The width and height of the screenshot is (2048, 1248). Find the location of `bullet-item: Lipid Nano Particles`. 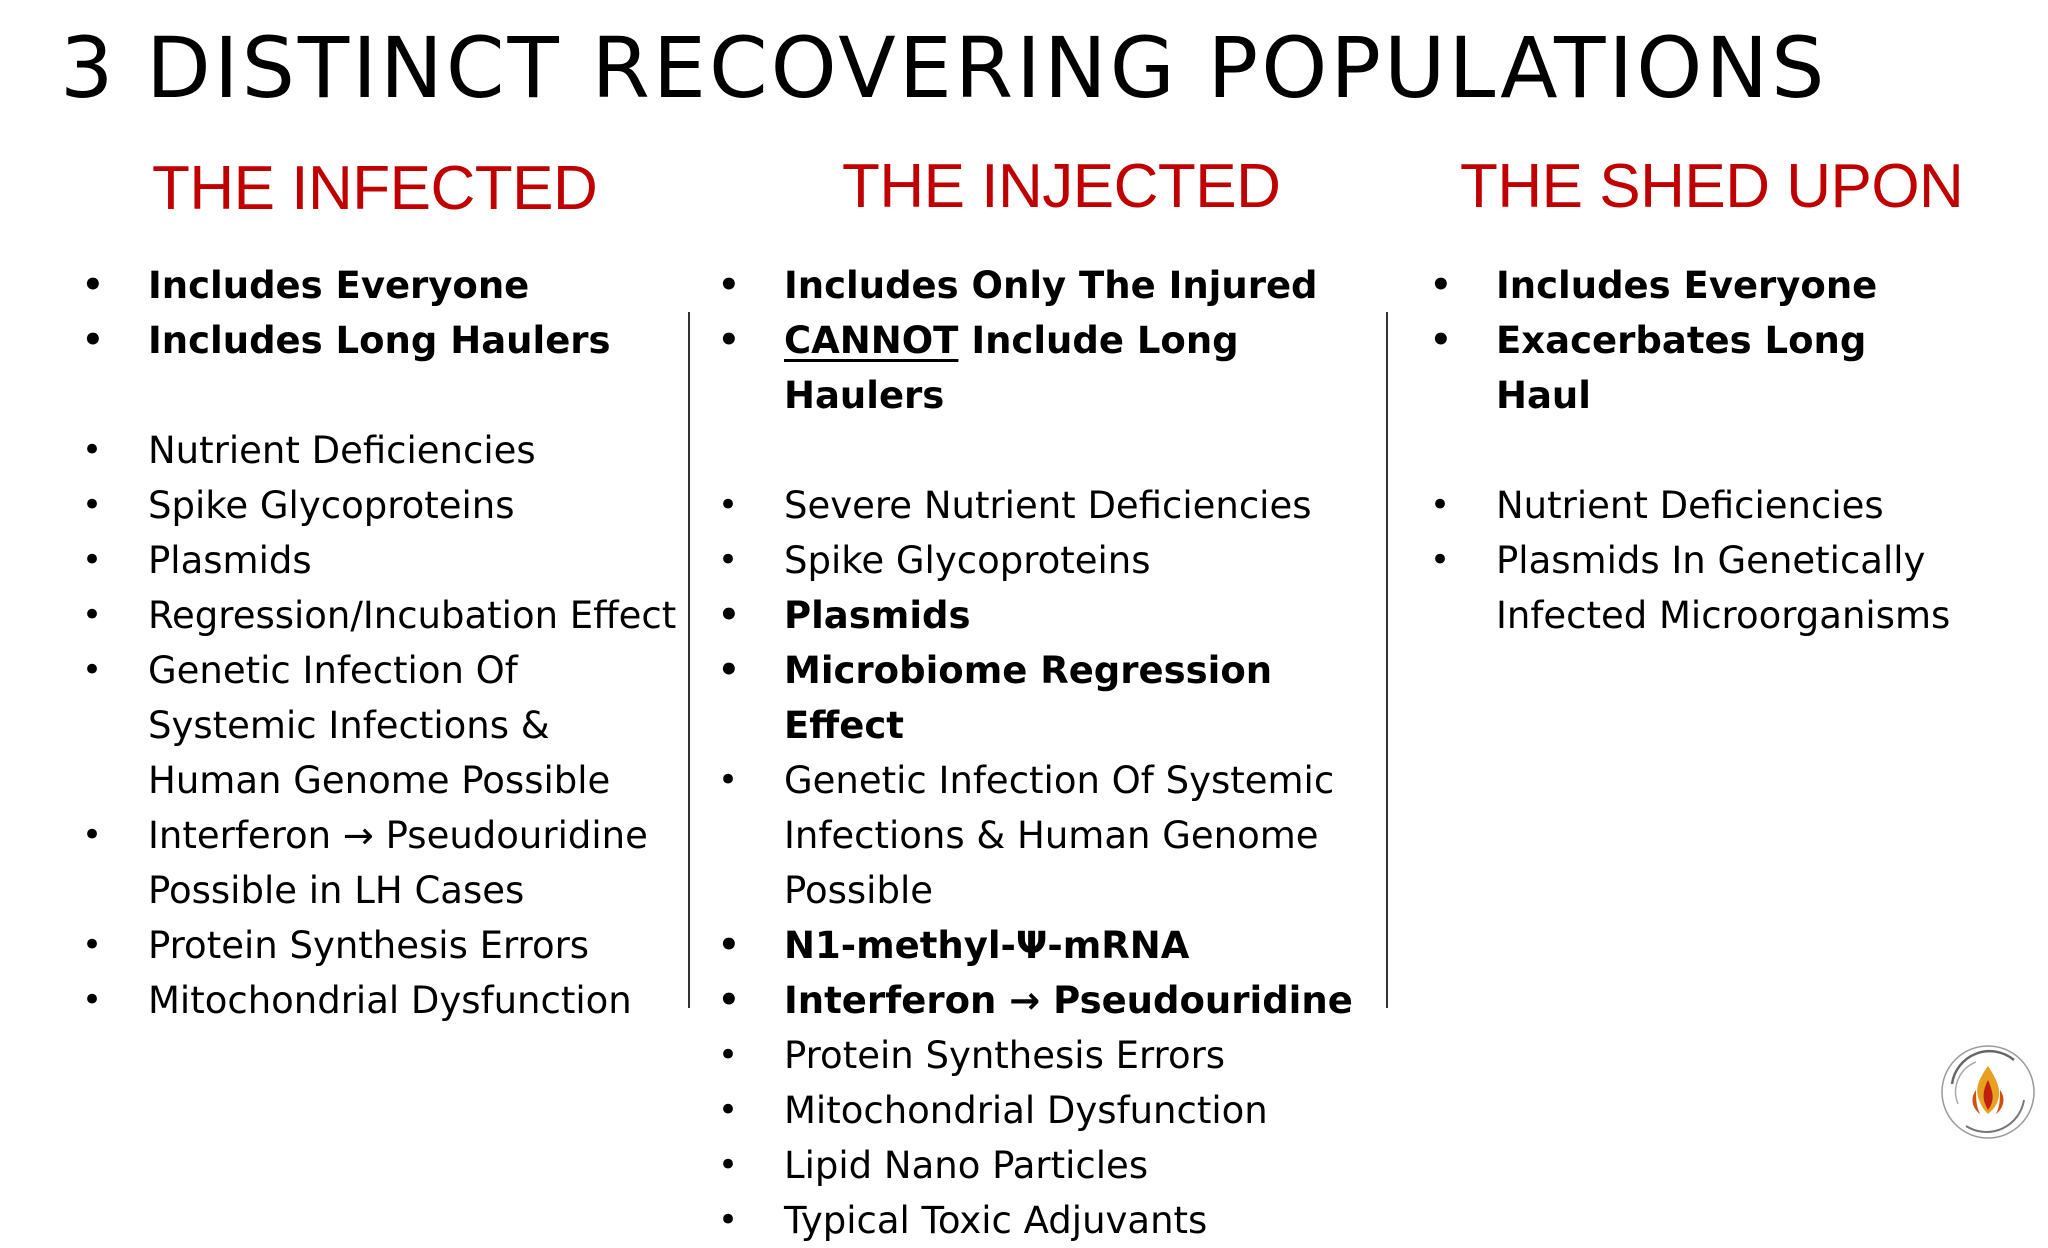

bullet-item: Lipid Nano Particles is located at coordinates (1043, 1165).